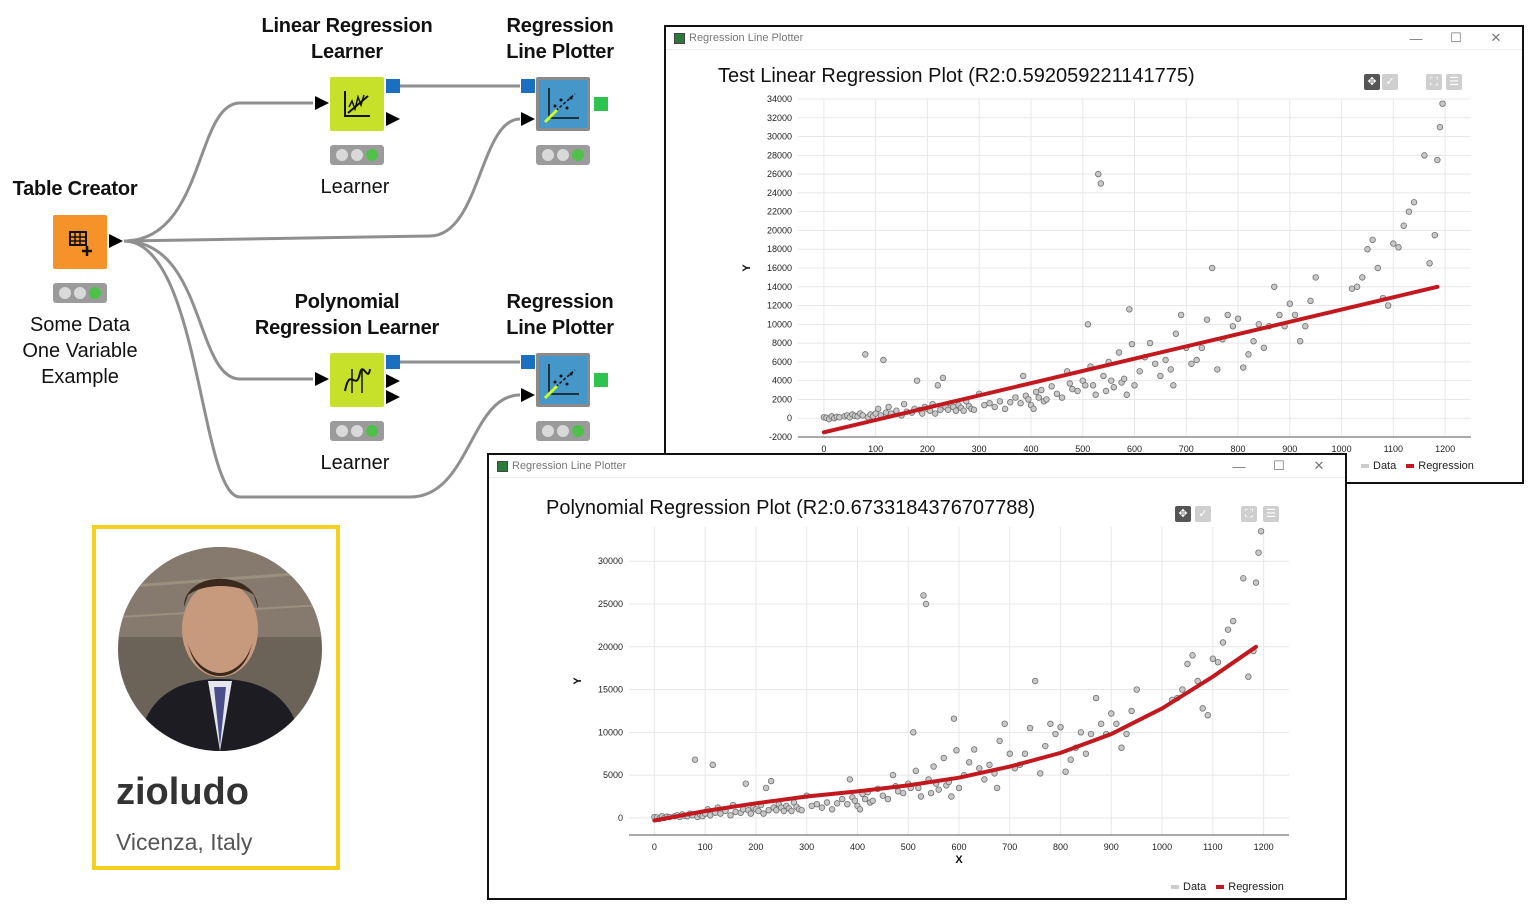 This screenshot has height=907, width=1536. I want to click on x-tick-label: 600, so click(958, 847).